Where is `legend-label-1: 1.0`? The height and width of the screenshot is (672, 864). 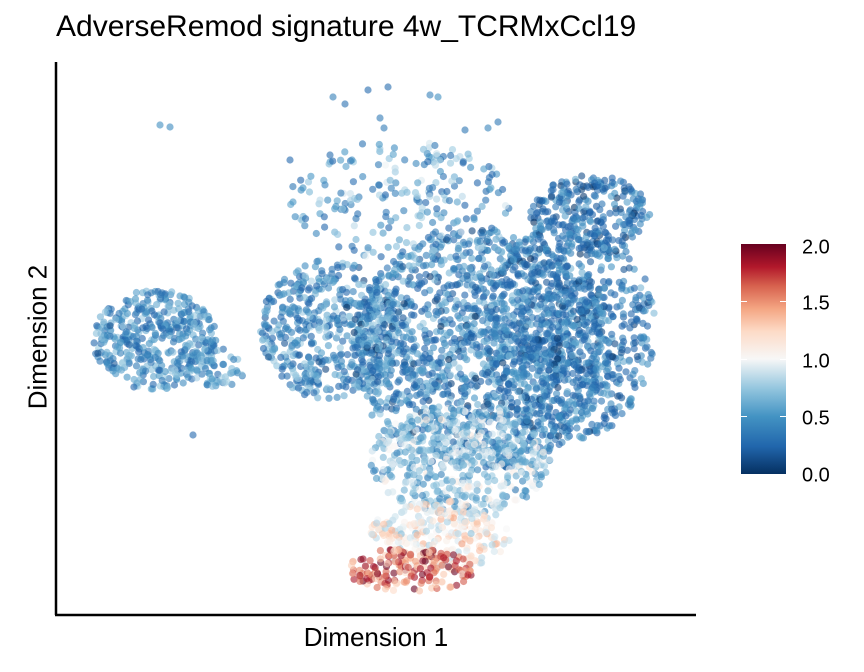
legend-label-1: 1.0 is located at coordinates (816, 361).